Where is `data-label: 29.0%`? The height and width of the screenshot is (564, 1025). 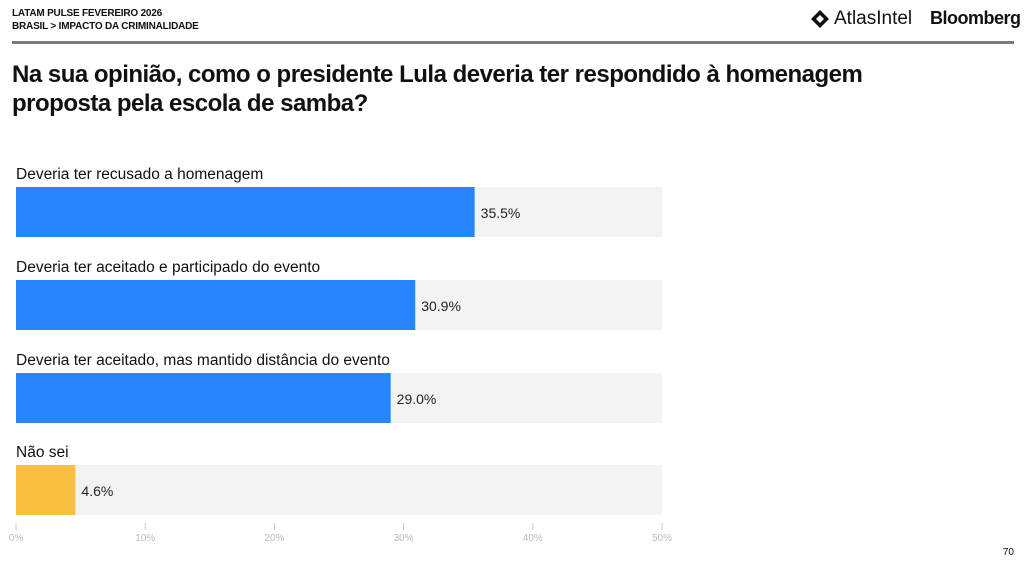
data-label: 29.0% is located at coordinates (417, 399).